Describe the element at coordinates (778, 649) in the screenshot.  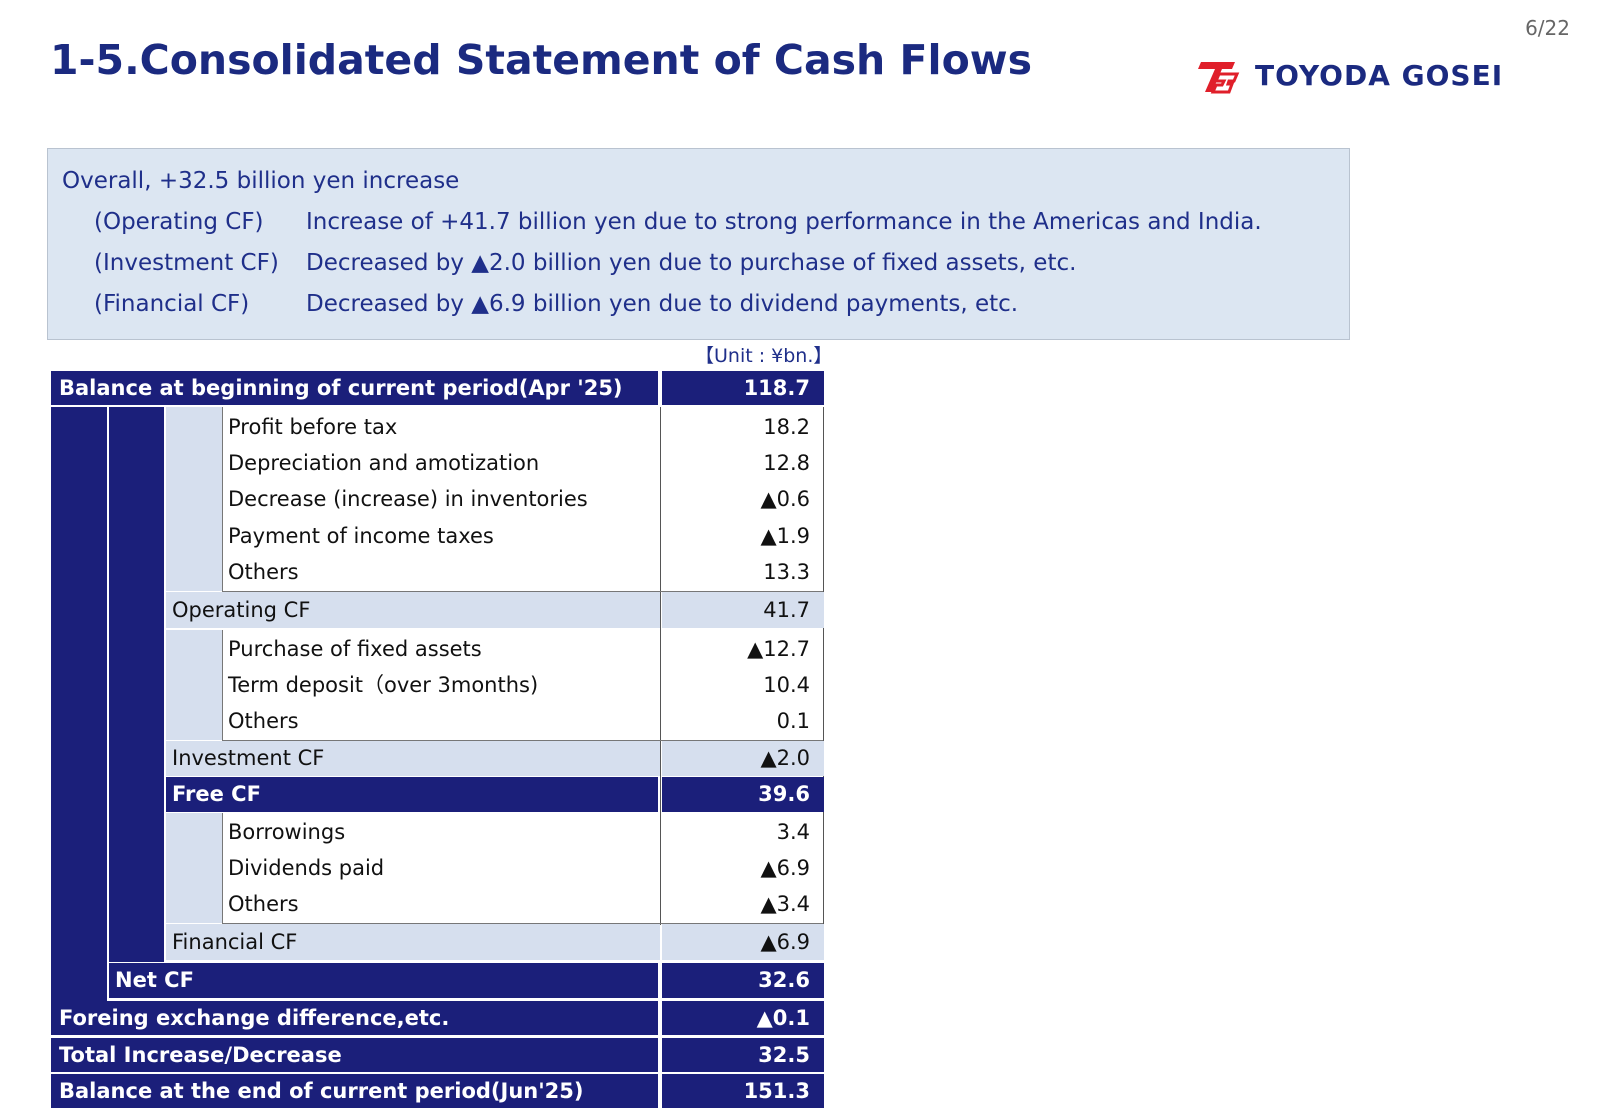
I see `investment-item-value: ▲12.7` at that location.